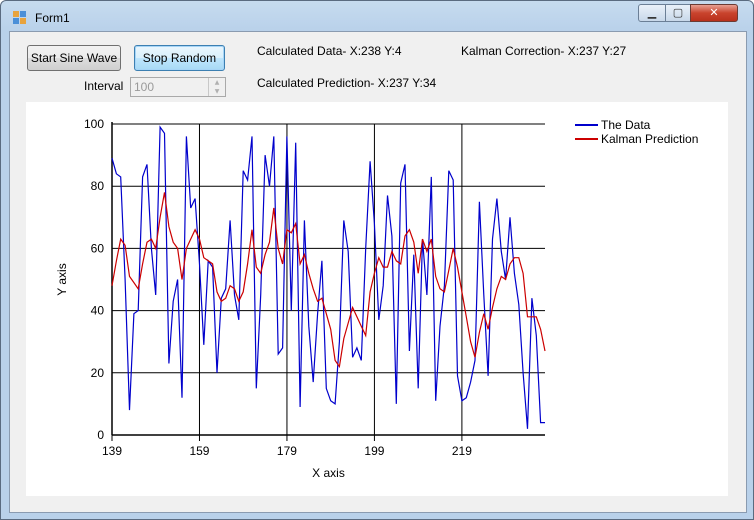 The width and height of the screenshot is (754, 520). I want to click on minimize-icon: ▁, so click(652, 12).